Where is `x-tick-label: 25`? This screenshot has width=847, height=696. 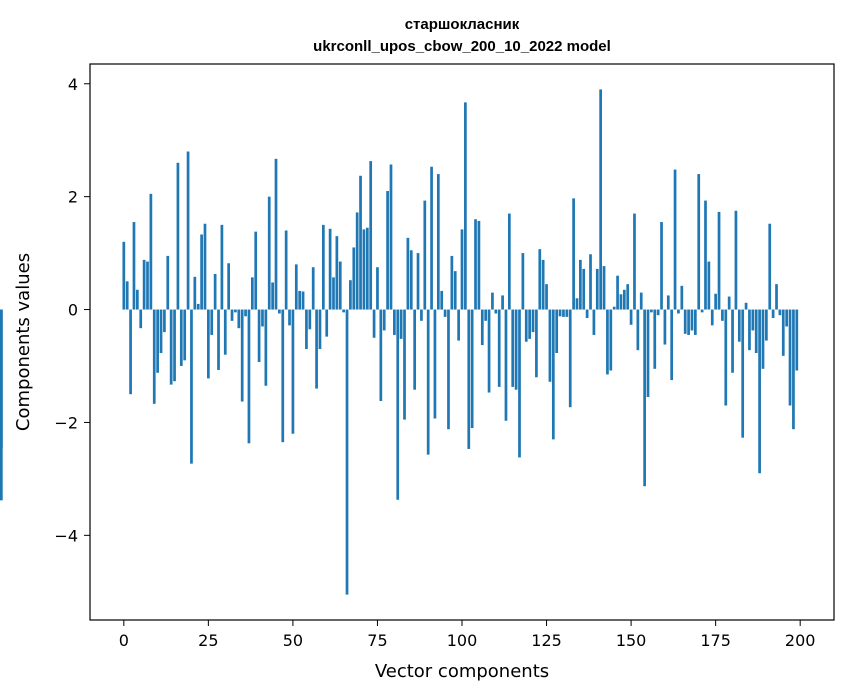
x-tick-label: 25 is located at coordinates (208, 640).